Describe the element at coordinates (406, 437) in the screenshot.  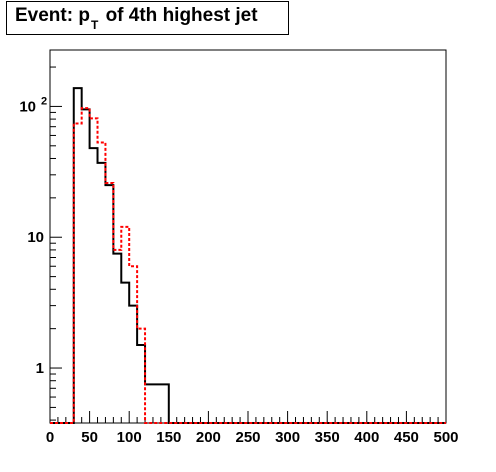
I see `x-tick-label: 450` at that location.